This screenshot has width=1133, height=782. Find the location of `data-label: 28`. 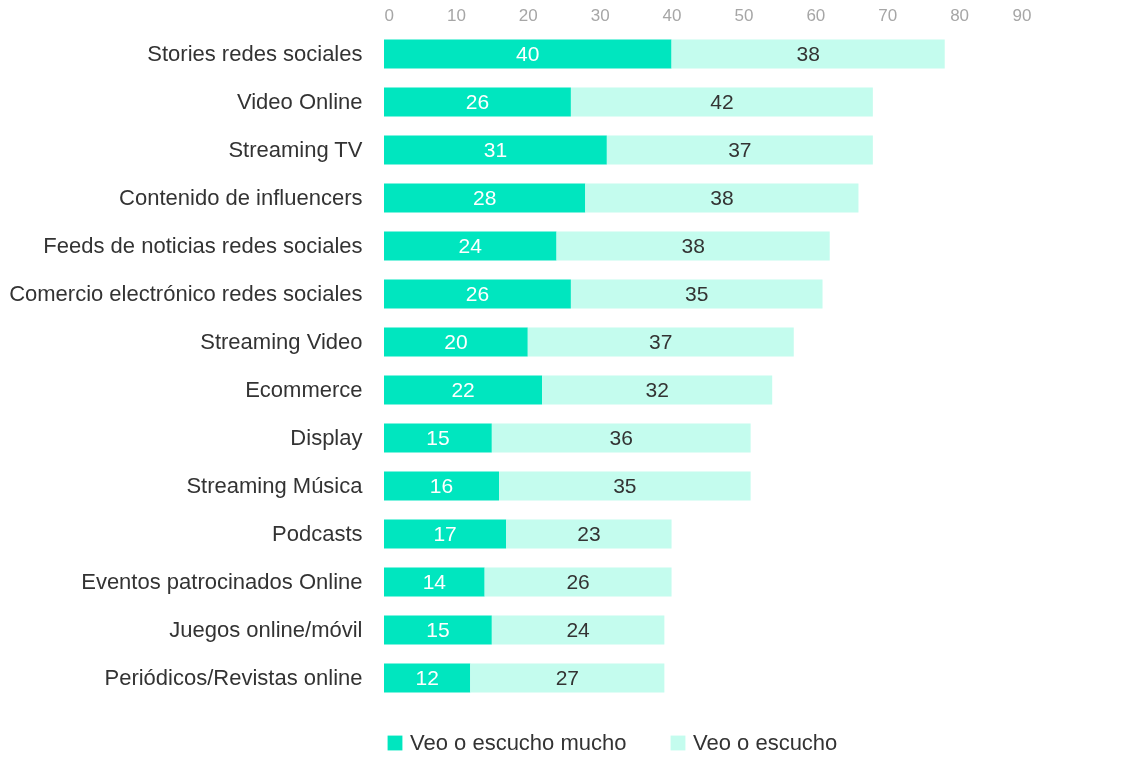

data-label: 28 is located at coordinates (484, 197).